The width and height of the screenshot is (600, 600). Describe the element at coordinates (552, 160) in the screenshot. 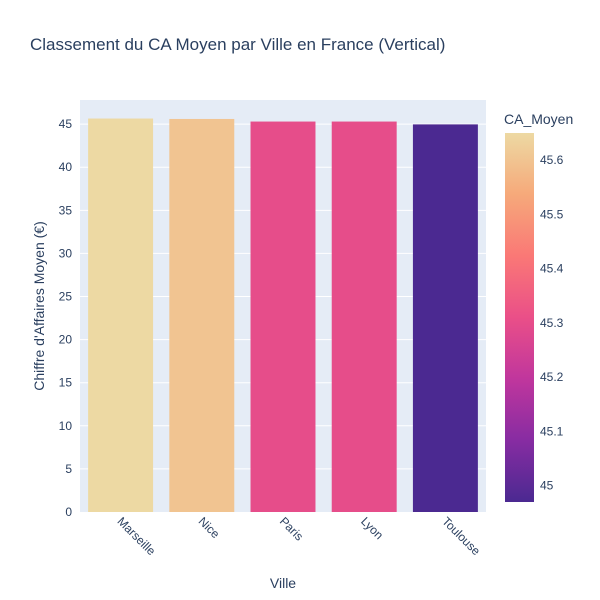

I see `colorbar-tick-label: 45.6` at that location.